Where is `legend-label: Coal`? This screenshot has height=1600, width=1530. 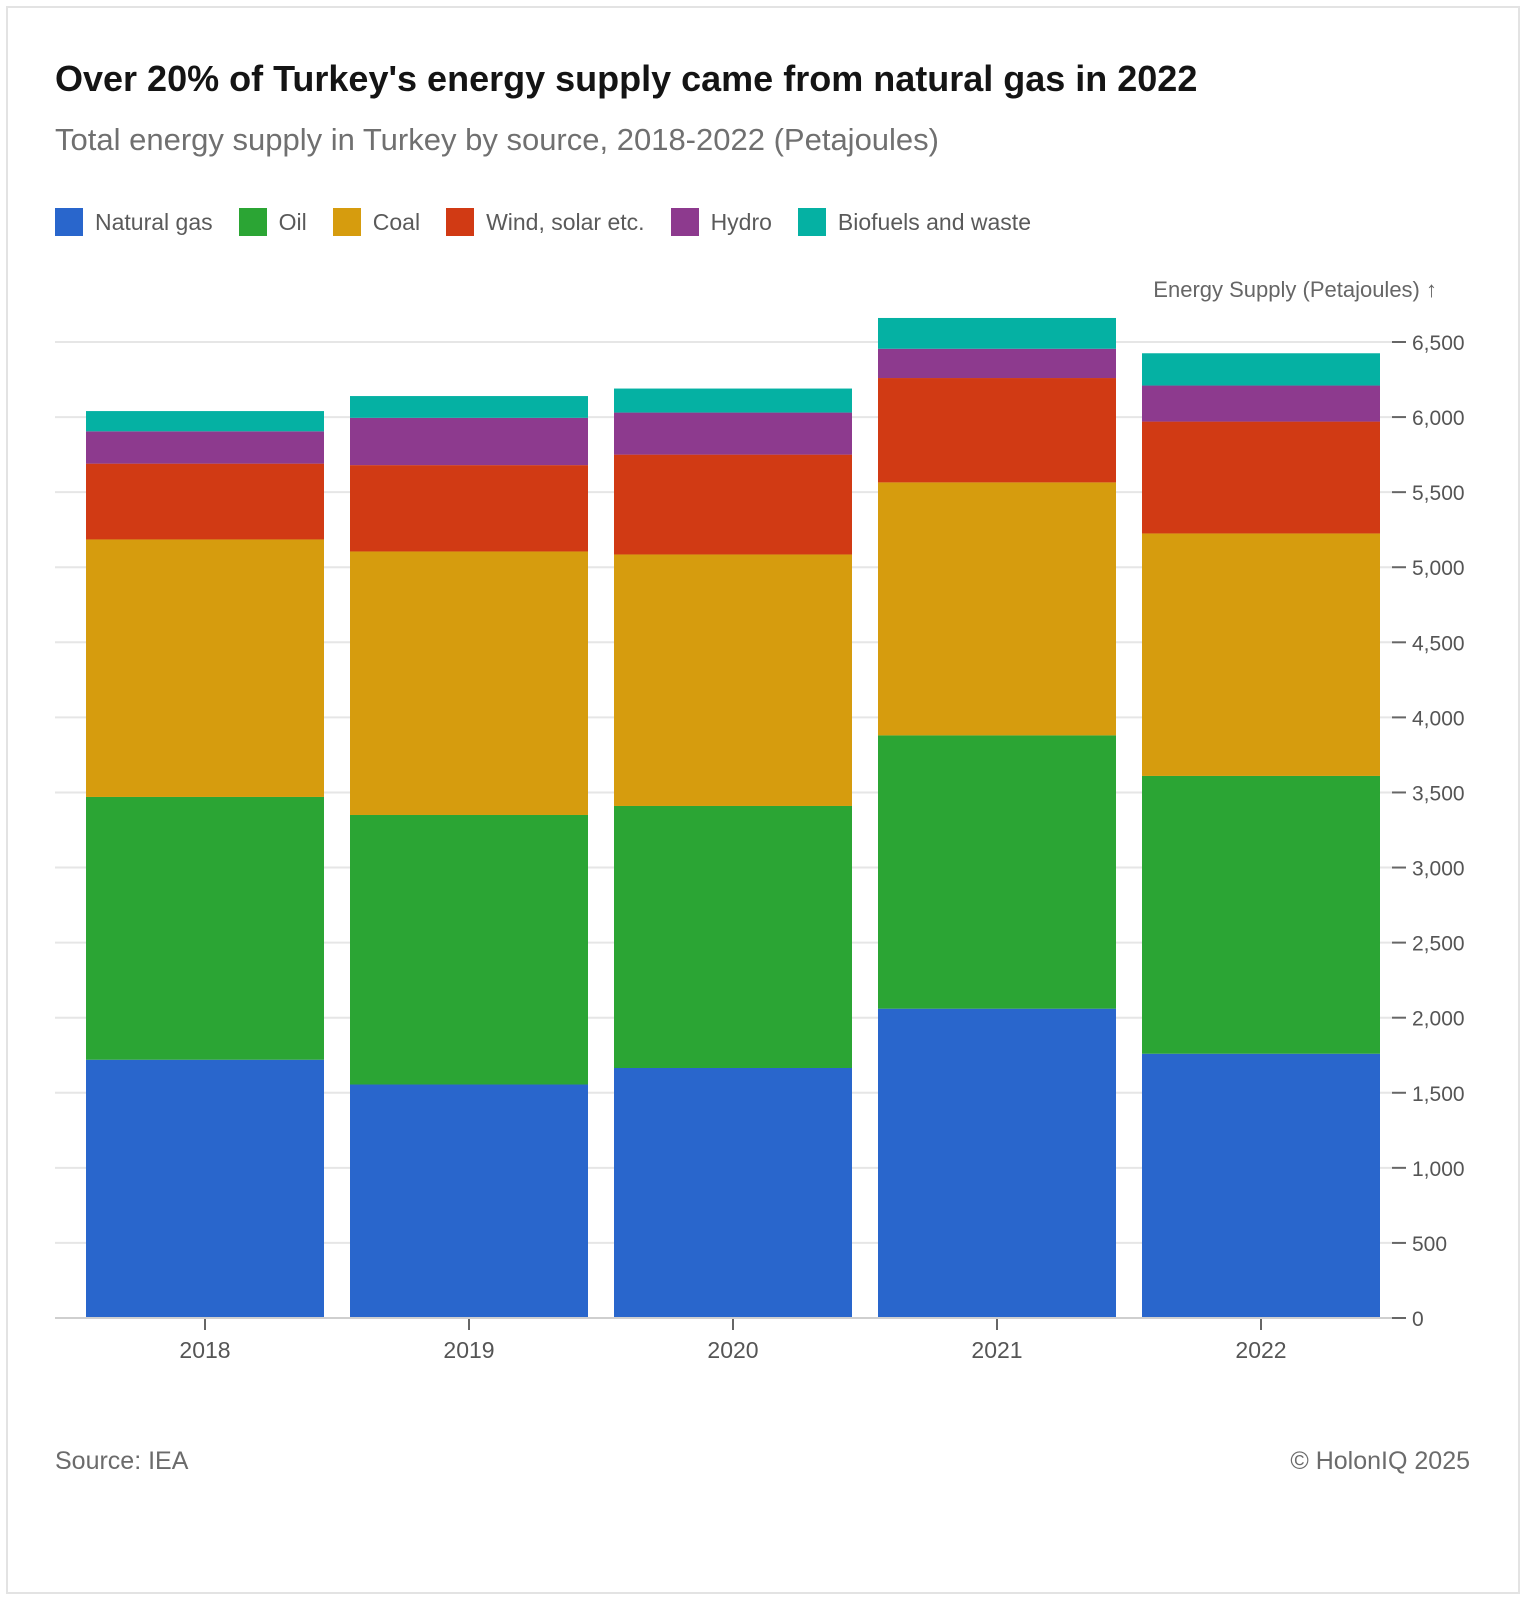
legend-label: Coal is located at coordinates (396, 221).